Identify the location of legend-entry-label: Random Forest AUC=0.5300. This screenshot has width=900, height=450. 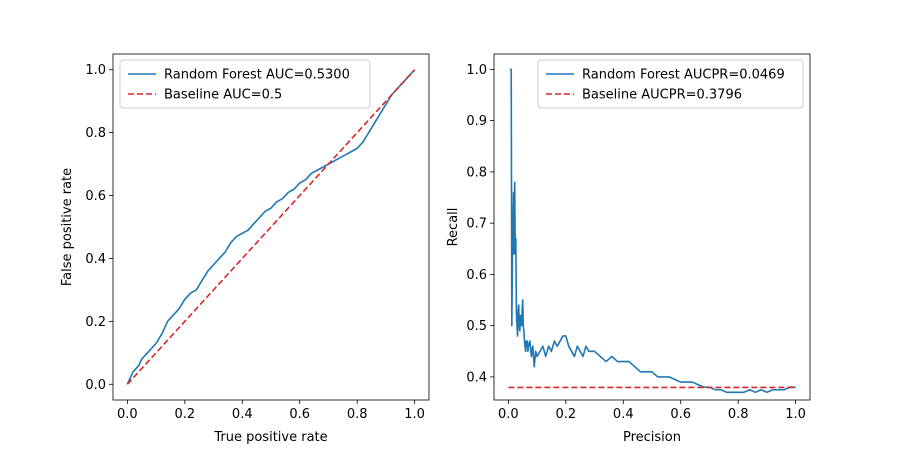
(257, 75).